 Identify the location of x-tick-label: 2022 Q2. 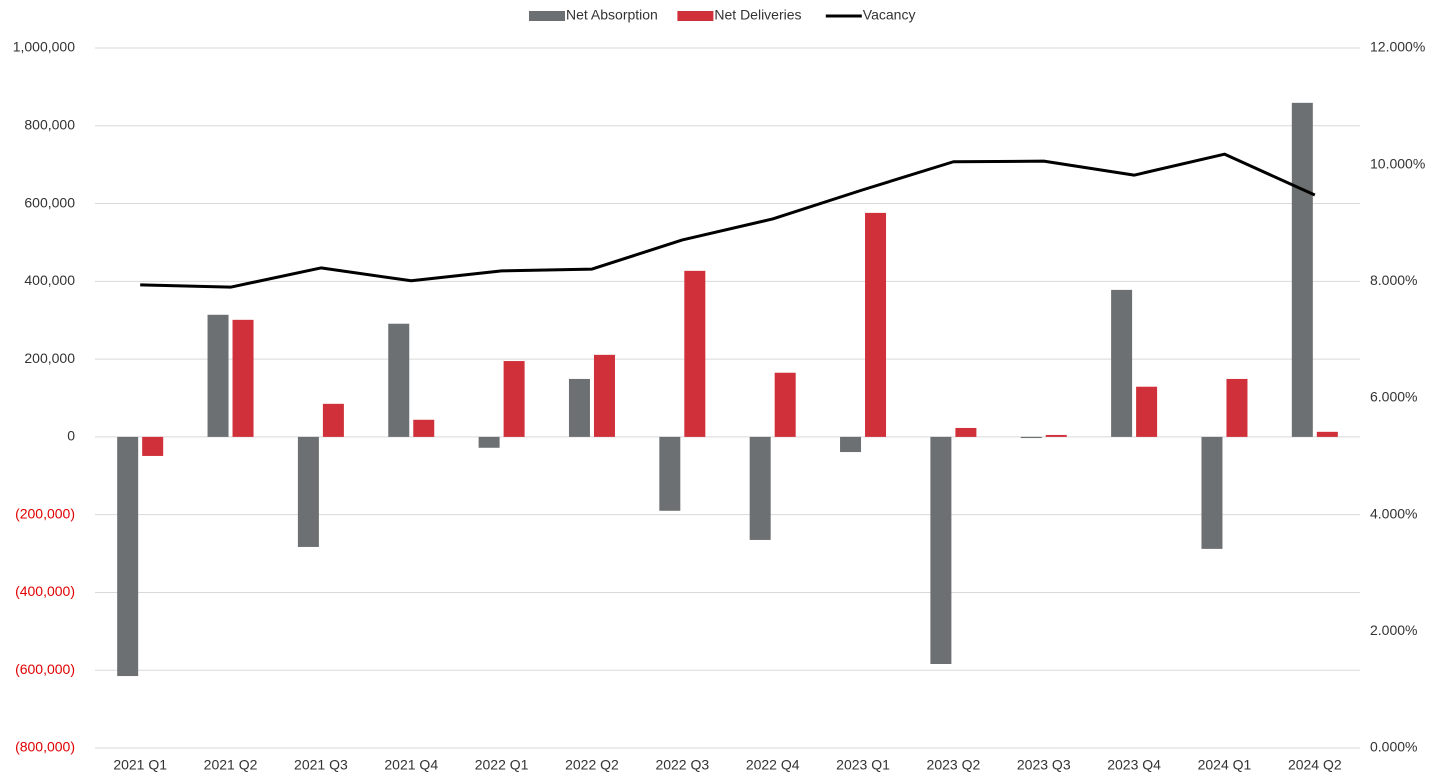
(592, 765).